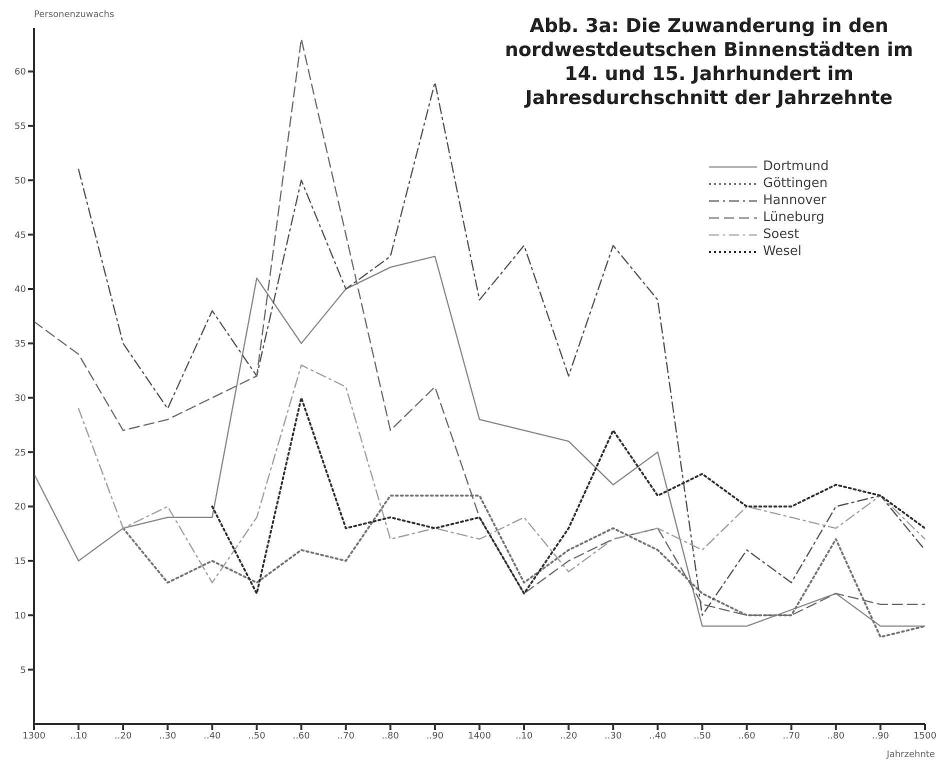 The height and width of the screenshot is (774, 945). Describe the element at coordinates (34, 736) in the screenshot. I see `x-tick-label: 1300` at that location.